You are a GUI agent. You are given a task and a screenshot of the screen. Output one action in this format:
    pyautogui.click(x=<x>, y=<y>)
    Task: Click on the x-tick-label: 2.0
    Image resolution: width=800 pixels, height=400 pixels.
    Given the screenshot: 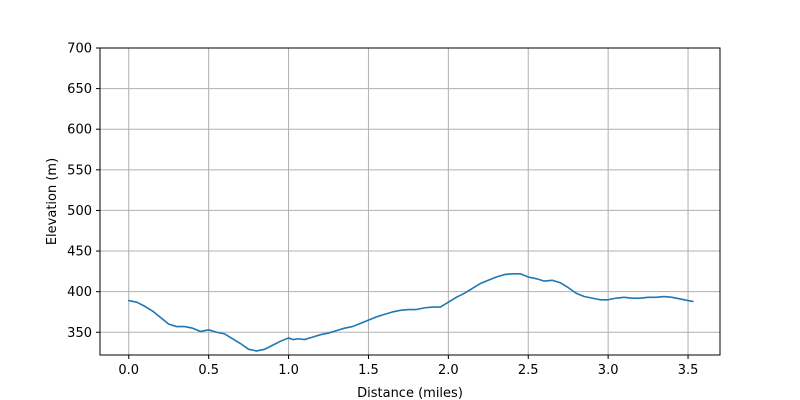 What is the action you would take?
    pyautogui.click(x=448, y=370)
    